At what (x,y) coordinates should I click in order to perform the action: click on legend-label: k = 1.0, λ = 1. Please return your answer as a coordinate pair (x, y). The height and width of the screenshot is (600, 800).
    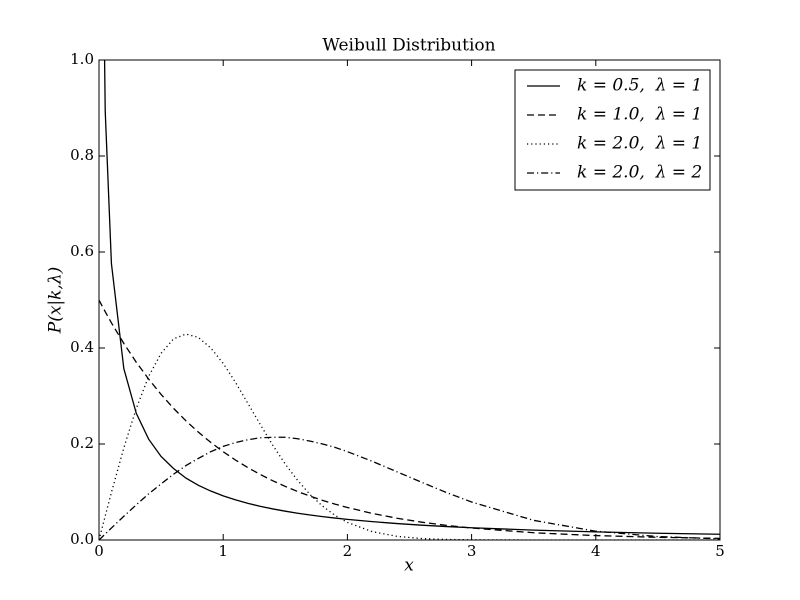
    Looking at the image, I should click on (639, 115).